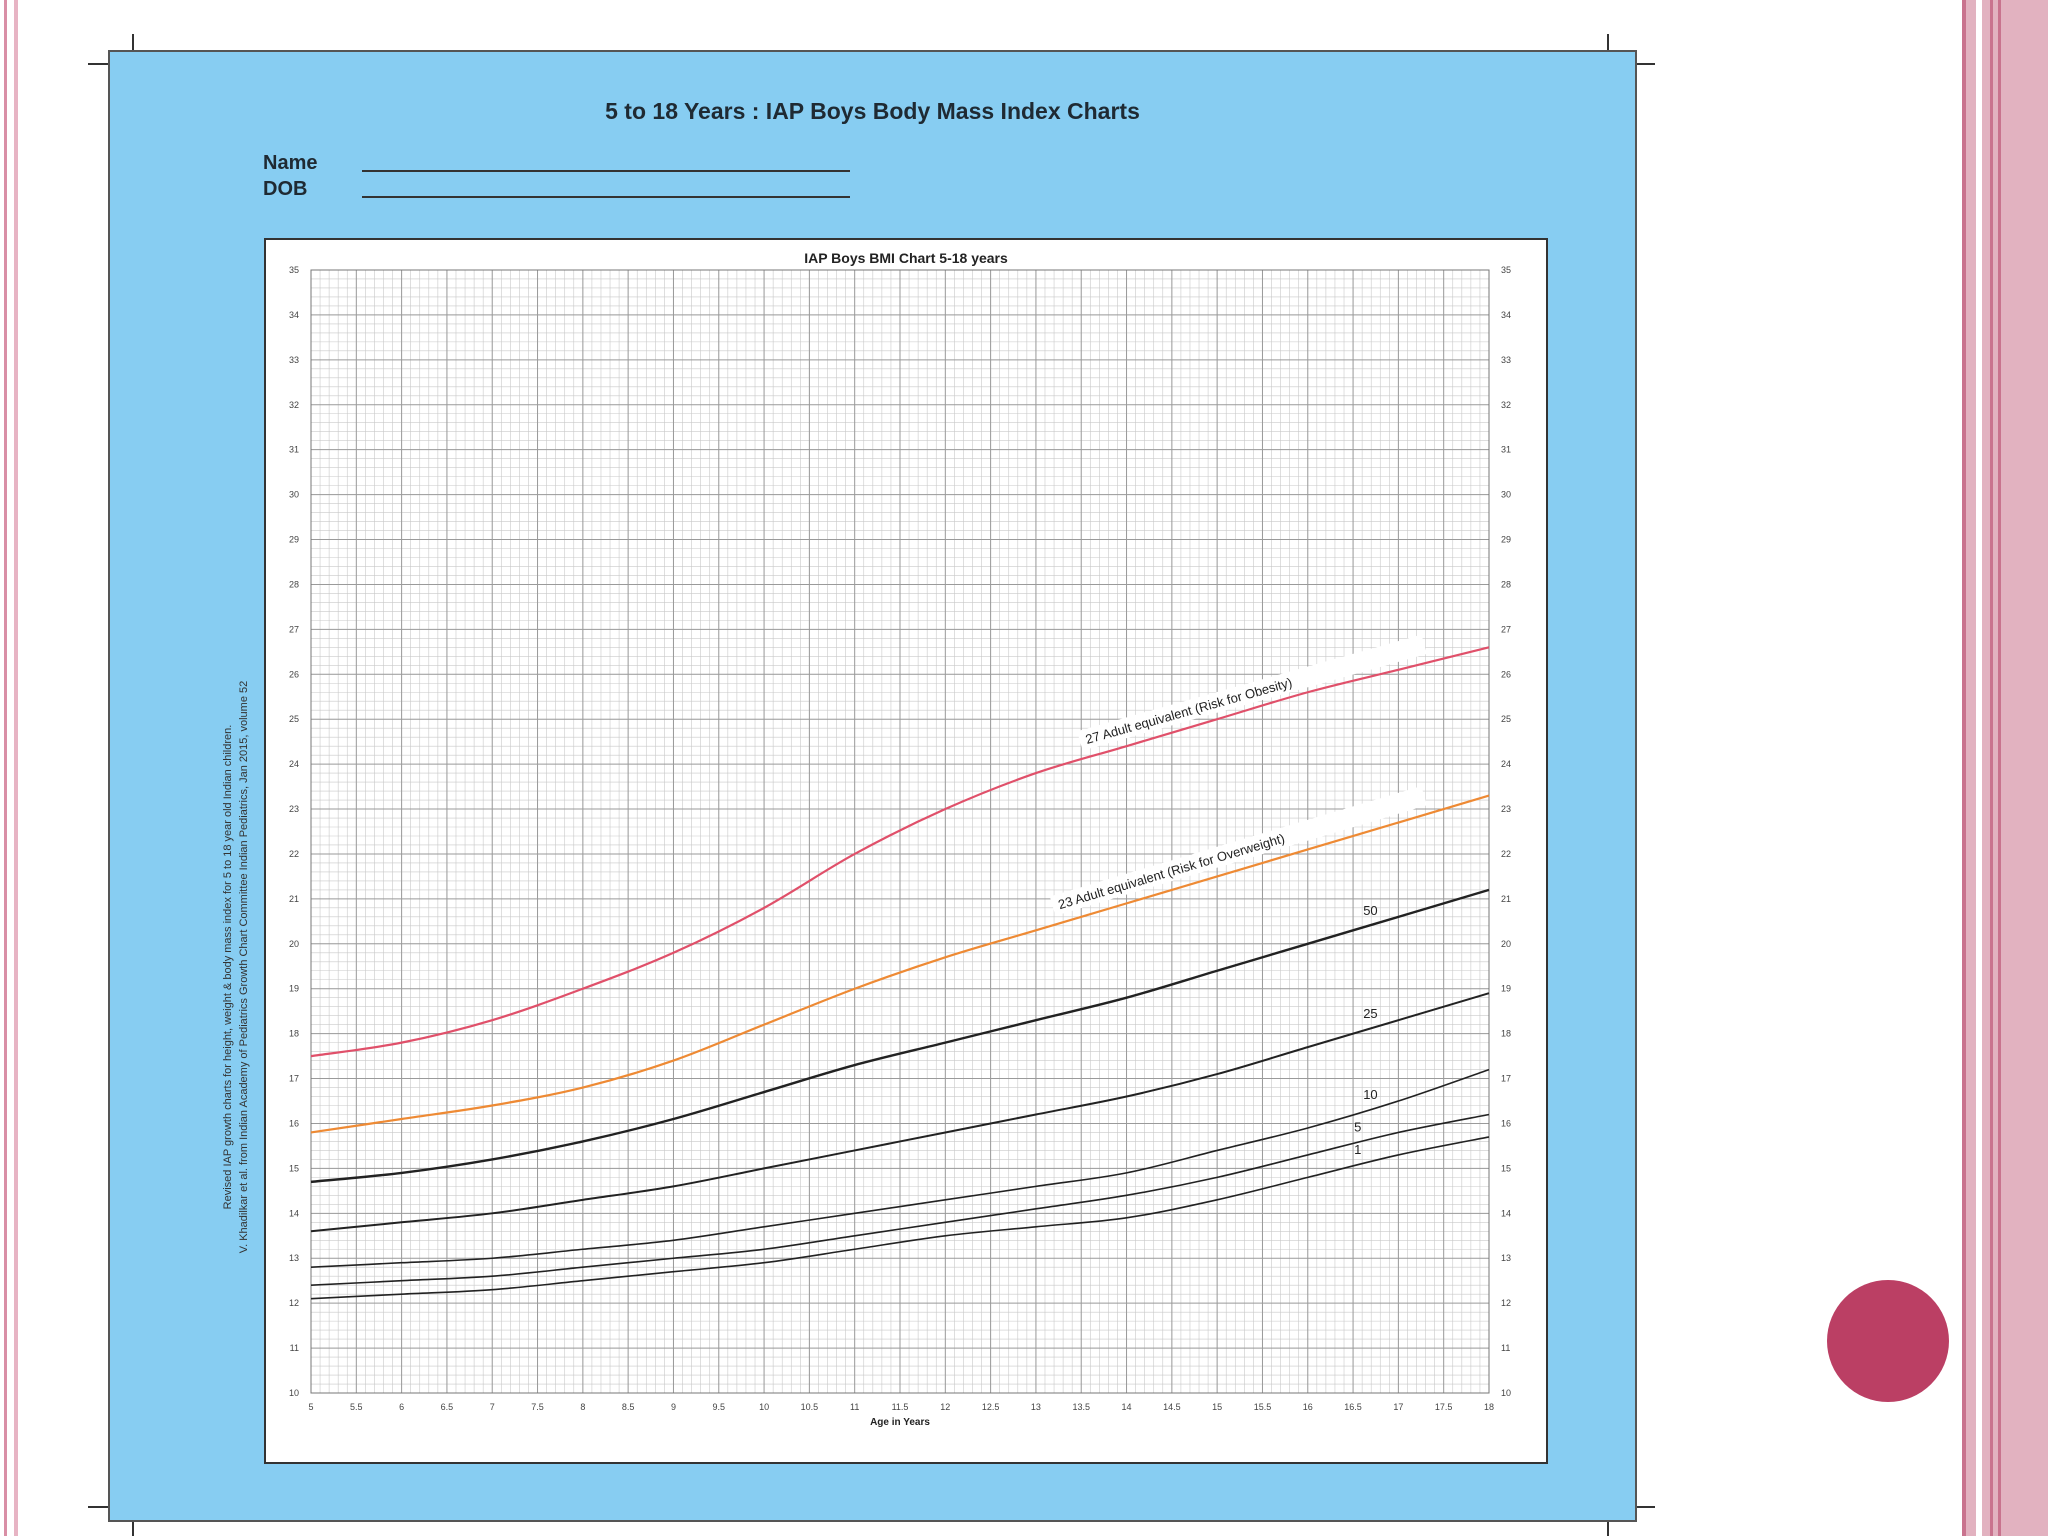 The width and height of the screenshot is (2048, 1536). I want to click on y-tick-label-left: 30, so click(294, 495).